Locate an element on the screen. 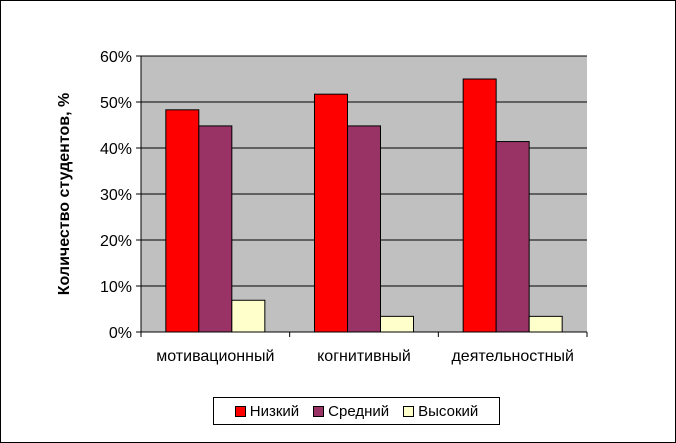  y-tick-label: 60% is located at coordinates (116, 57).